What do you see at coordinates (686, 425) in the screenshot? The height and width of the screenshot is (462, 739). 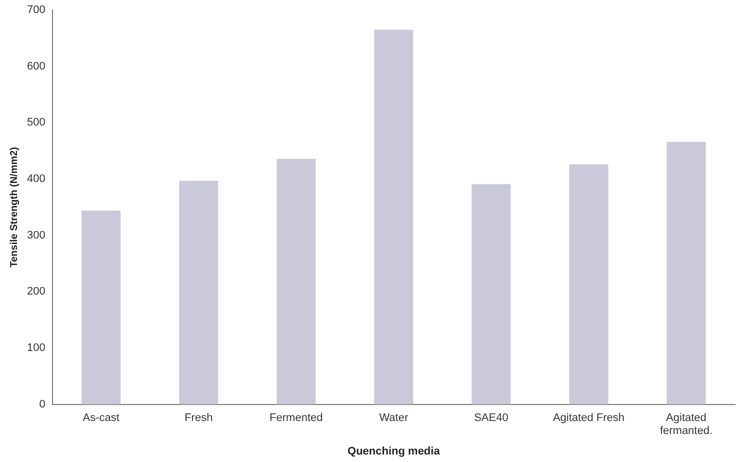 I see `x-tick-label: Agitated fermanted.` at bounding box center [686, 425].